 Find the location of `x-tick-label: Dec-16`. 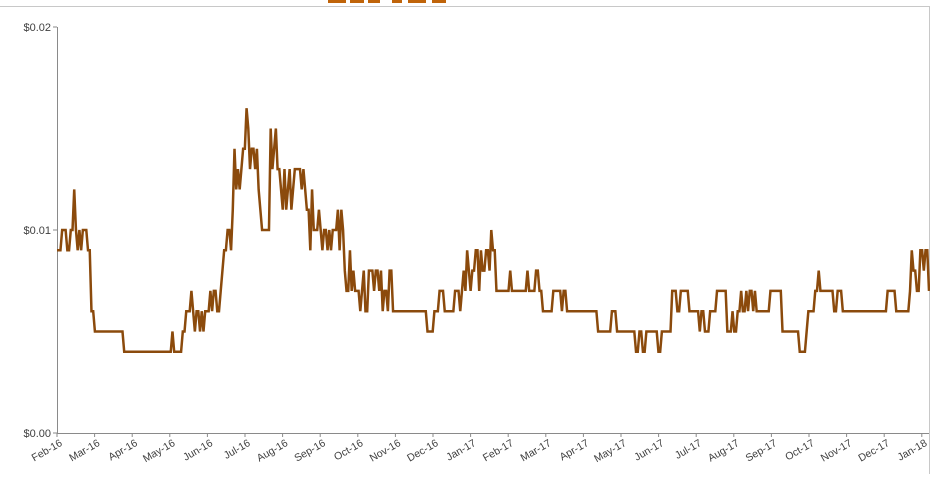

x-tick-label: Dec-16 is located at coordinates (422, 450).